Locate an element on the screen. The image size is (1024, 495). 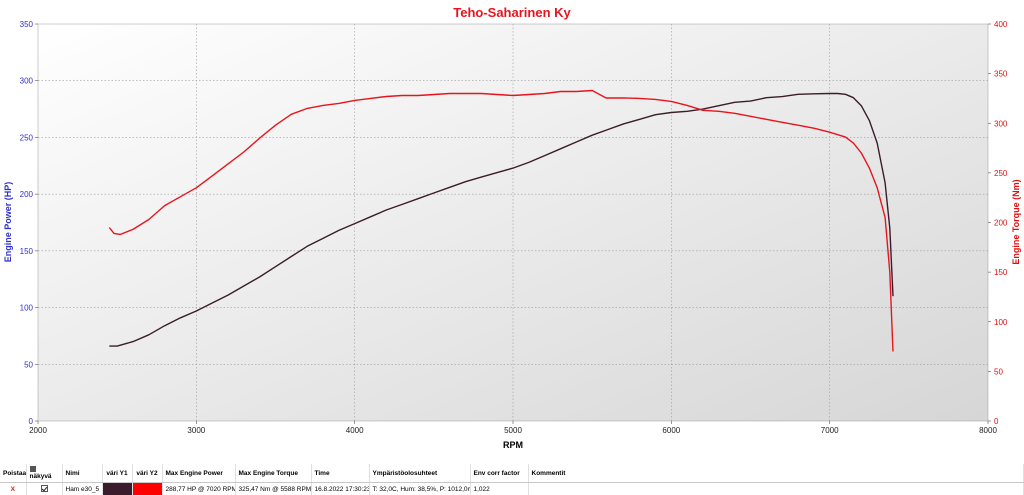
header-color-y2: väri Y2 is located at coordinates (147, 473).